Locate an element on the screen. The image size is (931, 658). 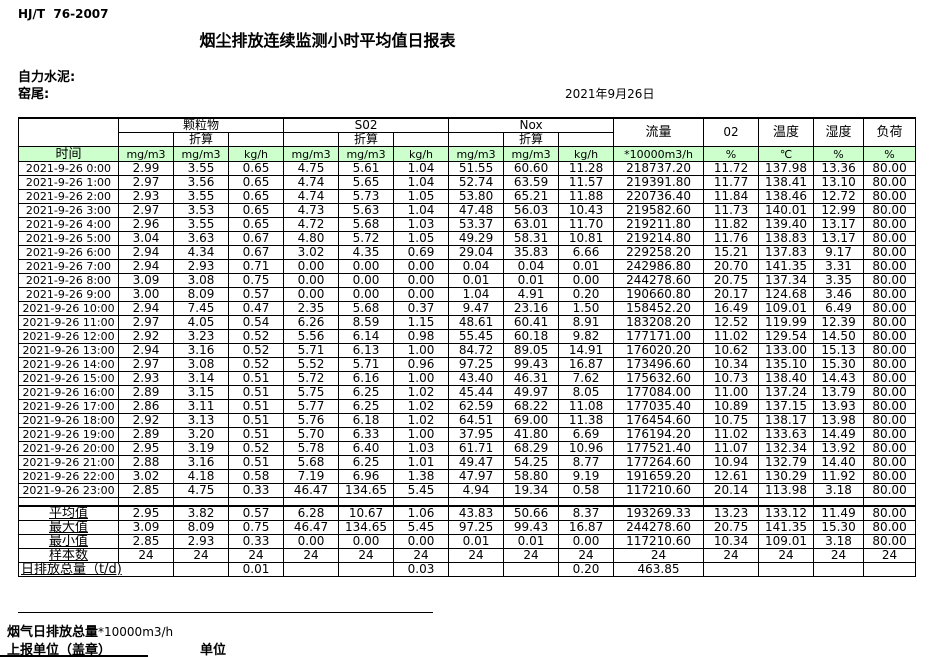
value-cell: 8.77 is located at coordinates (586, 462).